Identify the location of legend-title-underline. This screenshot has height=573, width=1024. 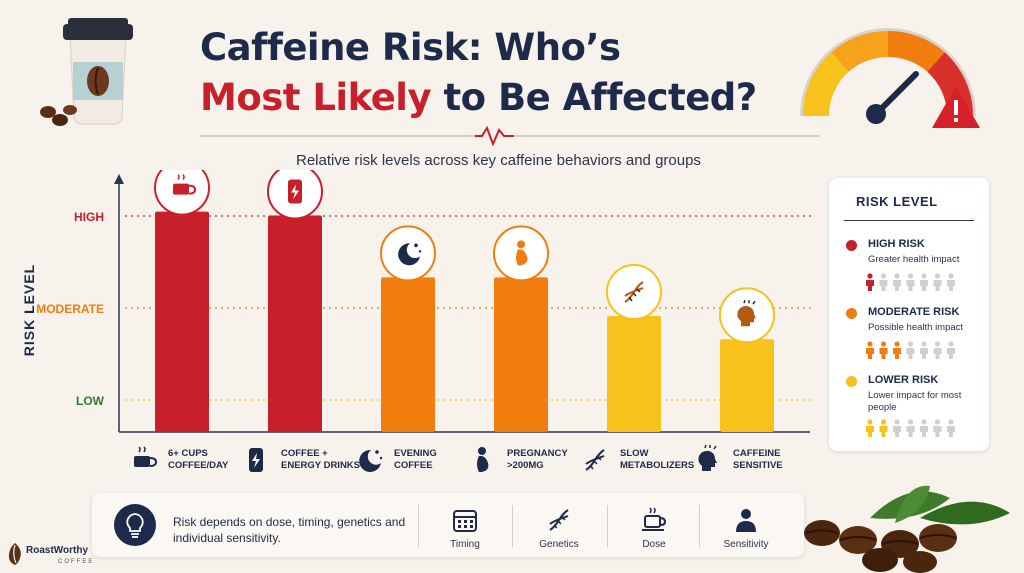
(909, 220).